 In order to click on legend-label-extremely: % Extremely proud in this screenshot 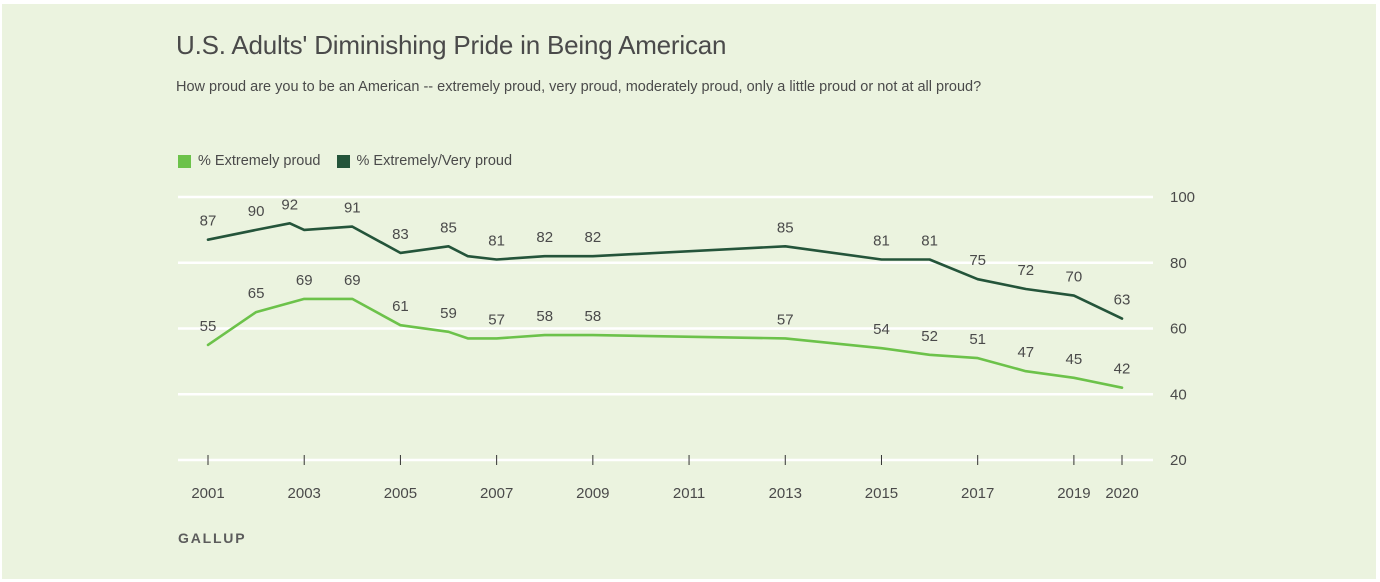, I will do `click(259, 161)`.